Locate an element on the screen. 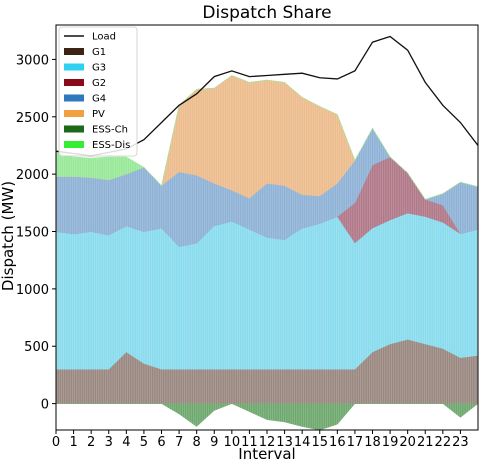  x-tick-label: 2 is located at coordinates (91, 442).